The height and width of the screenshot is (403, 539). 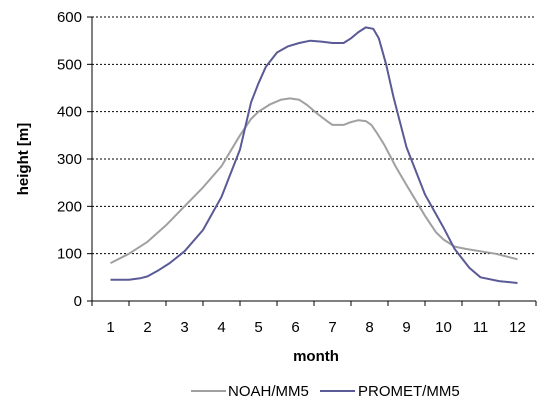 I want to click on y-tick-label: 300, so click(x=69, y=159).